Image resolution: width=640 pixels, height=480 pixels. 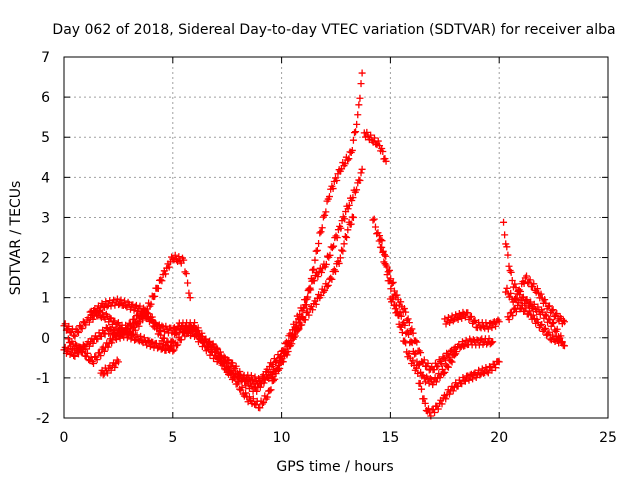 I want to click on y-axis-label: SDTVAR / TECUs, so click(x=16, y=238).